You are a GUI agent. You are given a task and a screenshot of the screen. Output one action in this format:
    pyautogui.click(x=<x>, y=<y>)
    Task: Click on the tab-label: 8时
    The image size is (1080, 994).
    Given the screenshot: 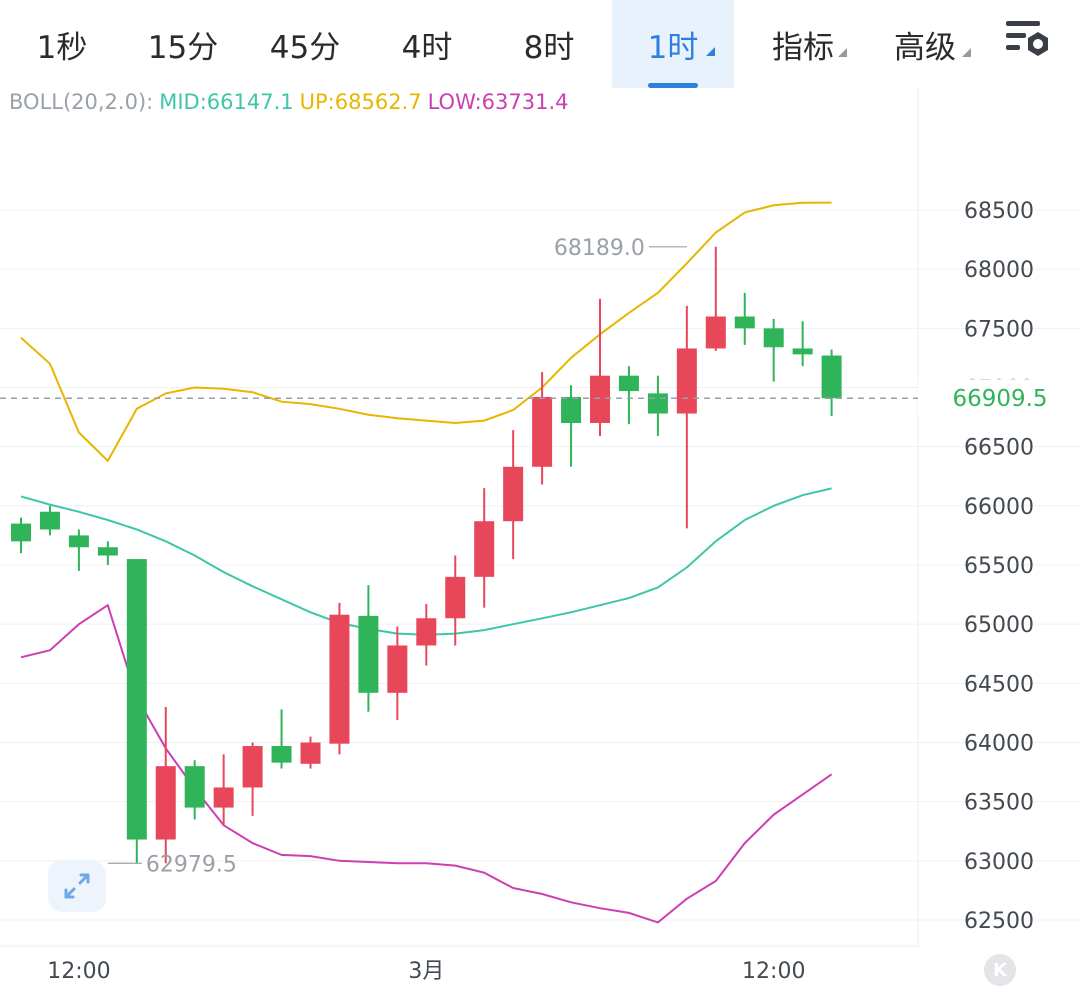 What is the action you would take?
    pyautogui.click(x=549, y=47)
    